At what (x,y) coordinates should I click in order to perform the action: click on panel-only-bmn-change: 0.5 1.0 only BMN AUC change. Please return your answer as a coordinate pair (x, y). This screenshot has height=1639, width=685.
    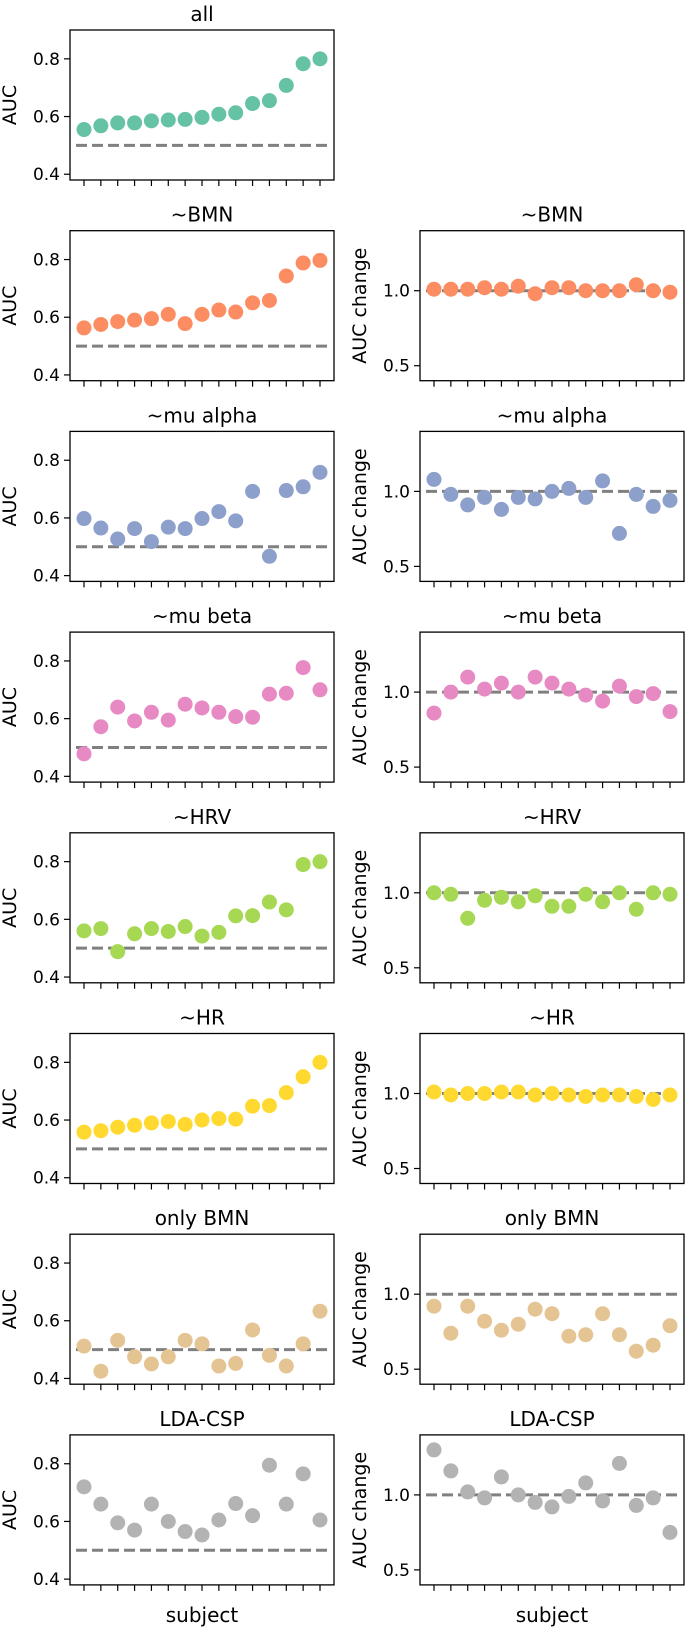
    Looking at the image, I should click on (517, 1298).